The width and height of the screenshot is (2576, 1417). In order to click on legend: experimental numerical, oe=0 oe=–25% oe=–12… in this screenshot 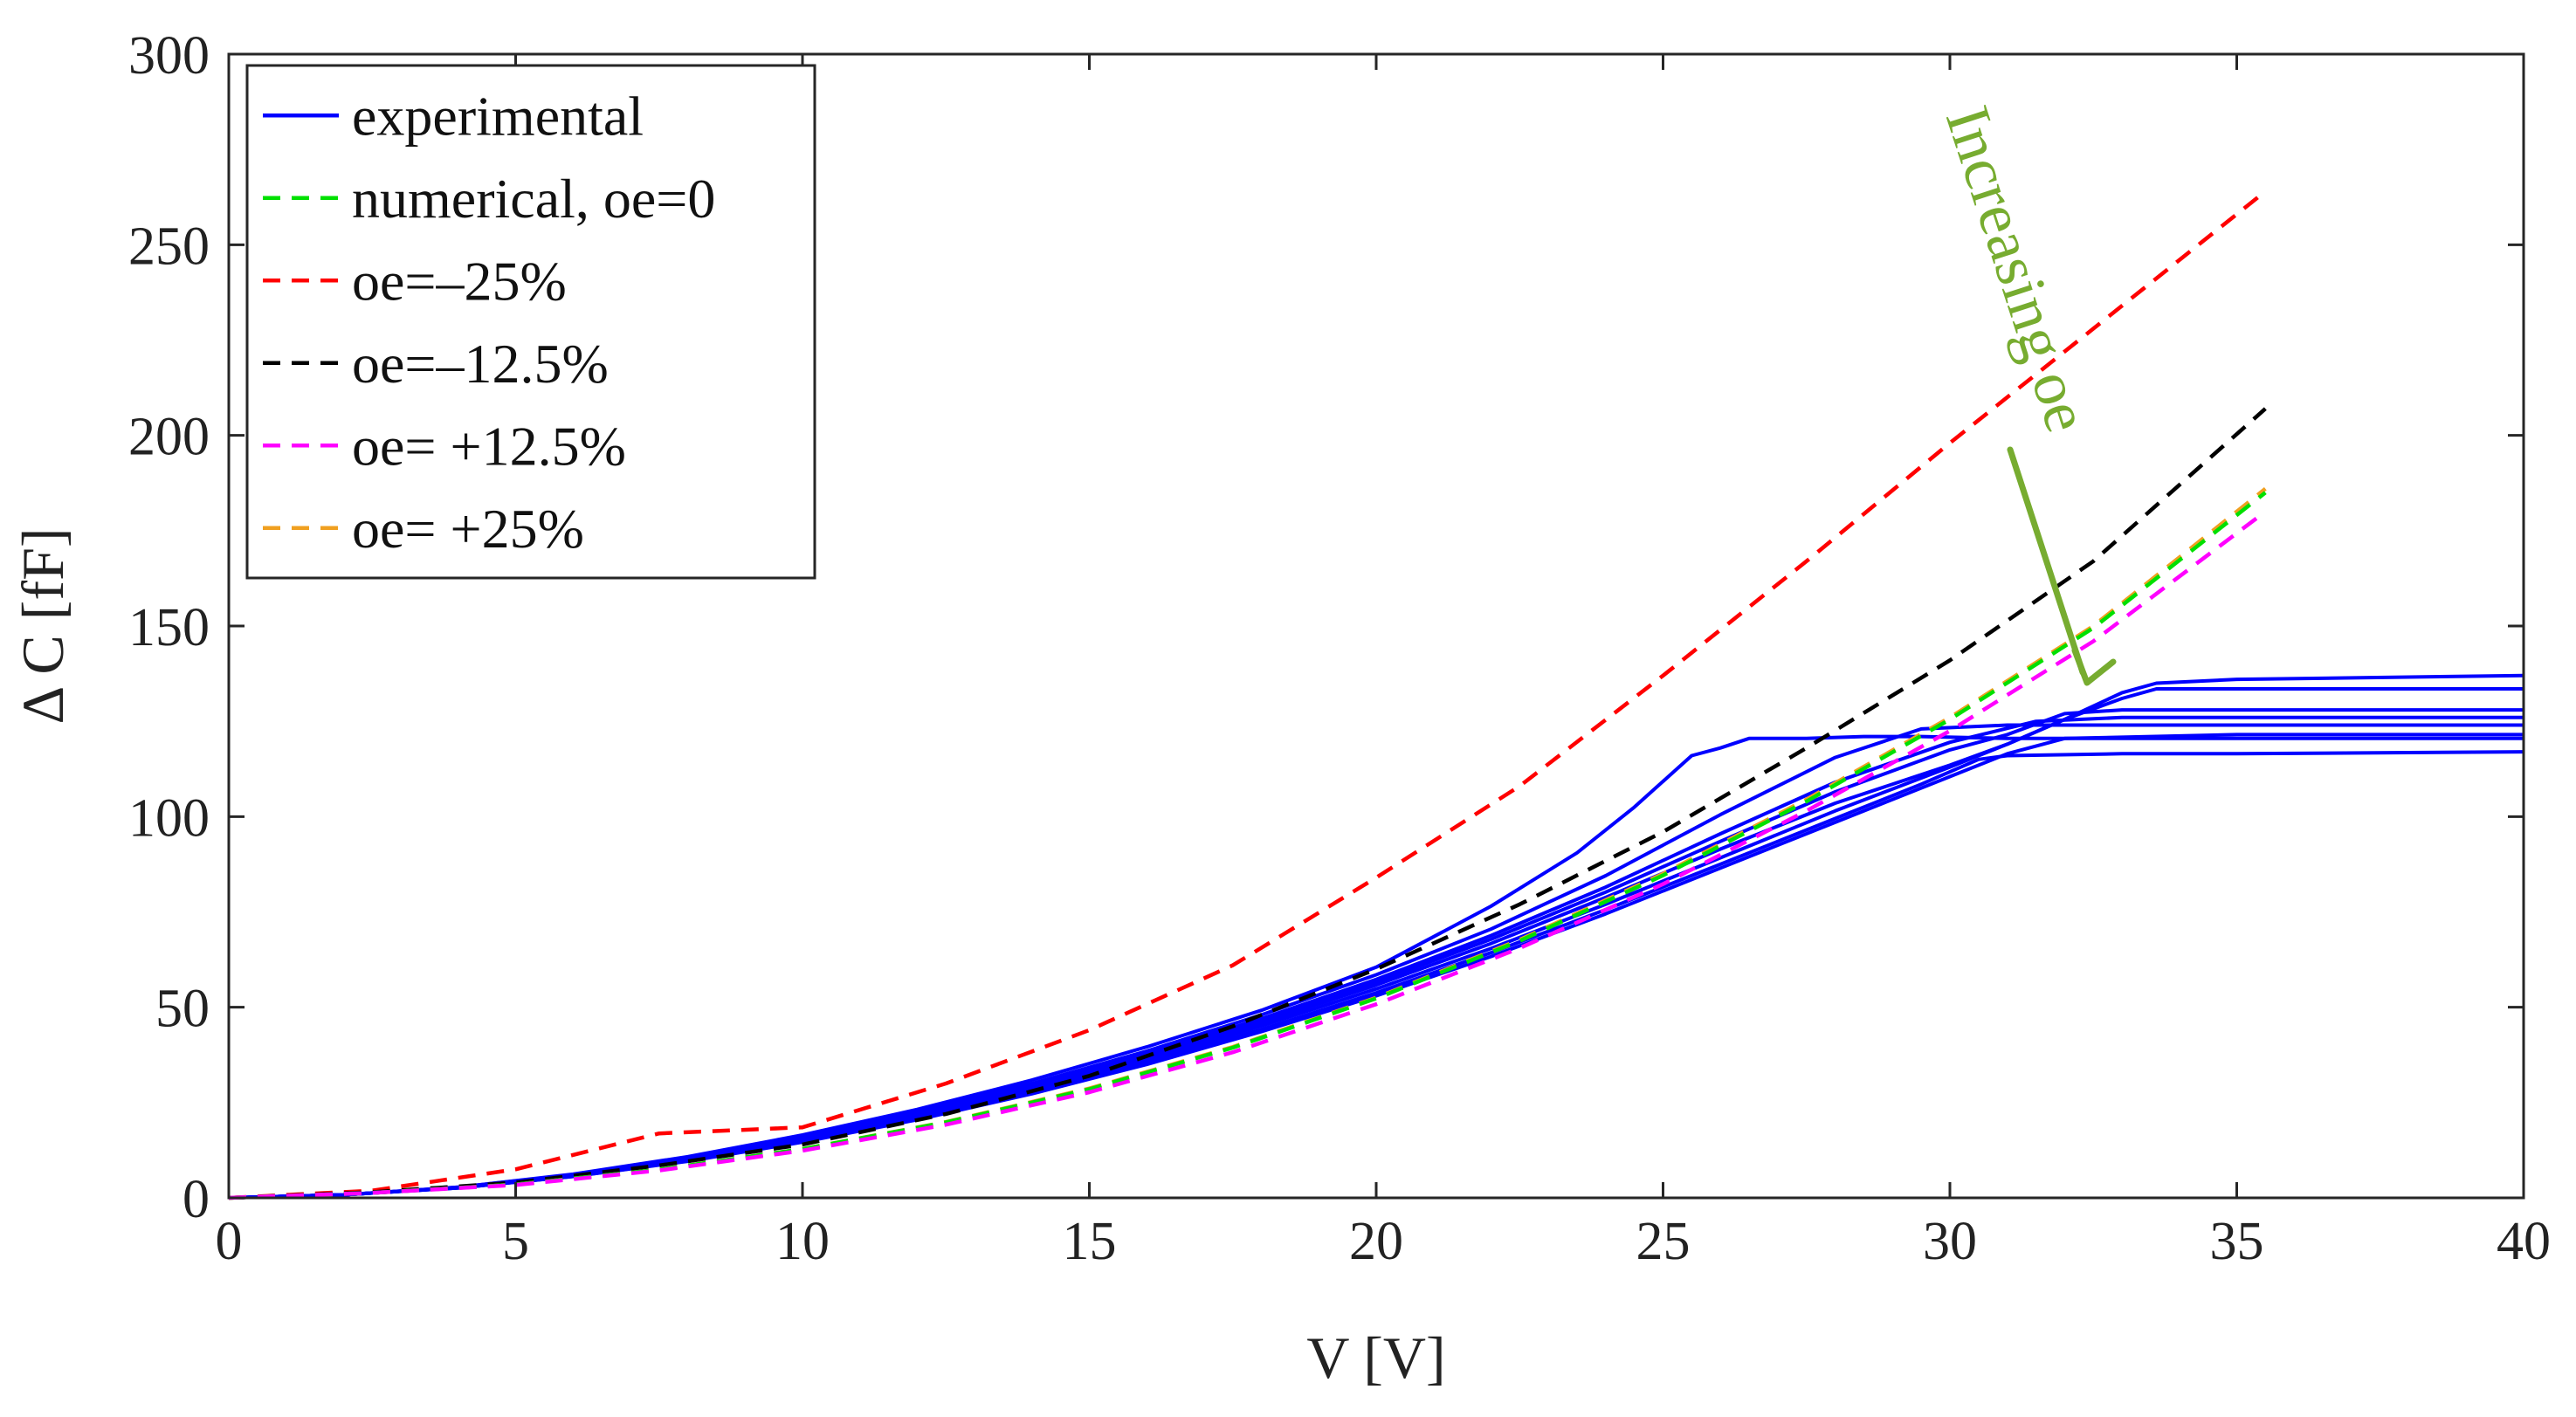, I will do `click(530, 322)`.